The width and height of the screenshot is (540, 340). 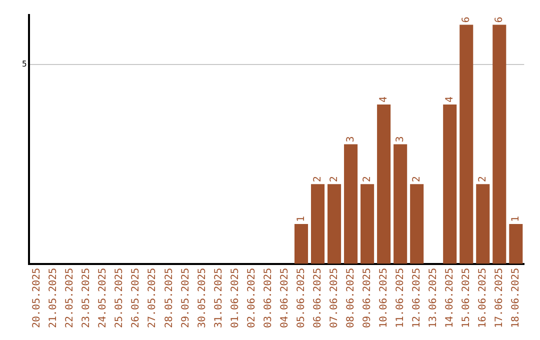 What do you see at coordinates (169, 298) in the screenshot?
I see `x-tick-label: 28.05.2025` at bounding box center [169, 298].